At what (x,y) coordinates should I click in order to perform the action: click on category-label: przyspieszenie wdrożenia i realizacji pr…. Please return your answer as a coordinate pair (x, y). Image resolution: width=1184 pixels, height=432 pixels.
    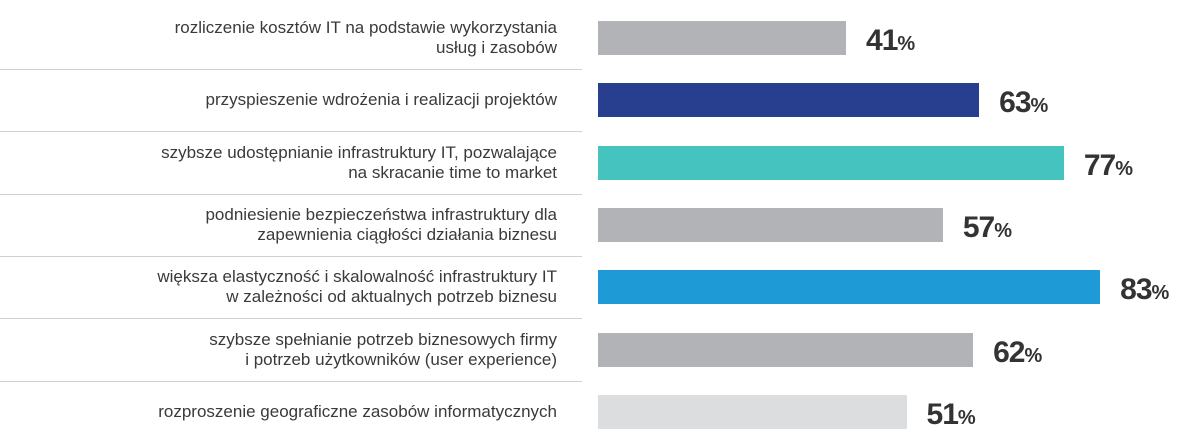
    Looking at the image, I should click on (381, 100).